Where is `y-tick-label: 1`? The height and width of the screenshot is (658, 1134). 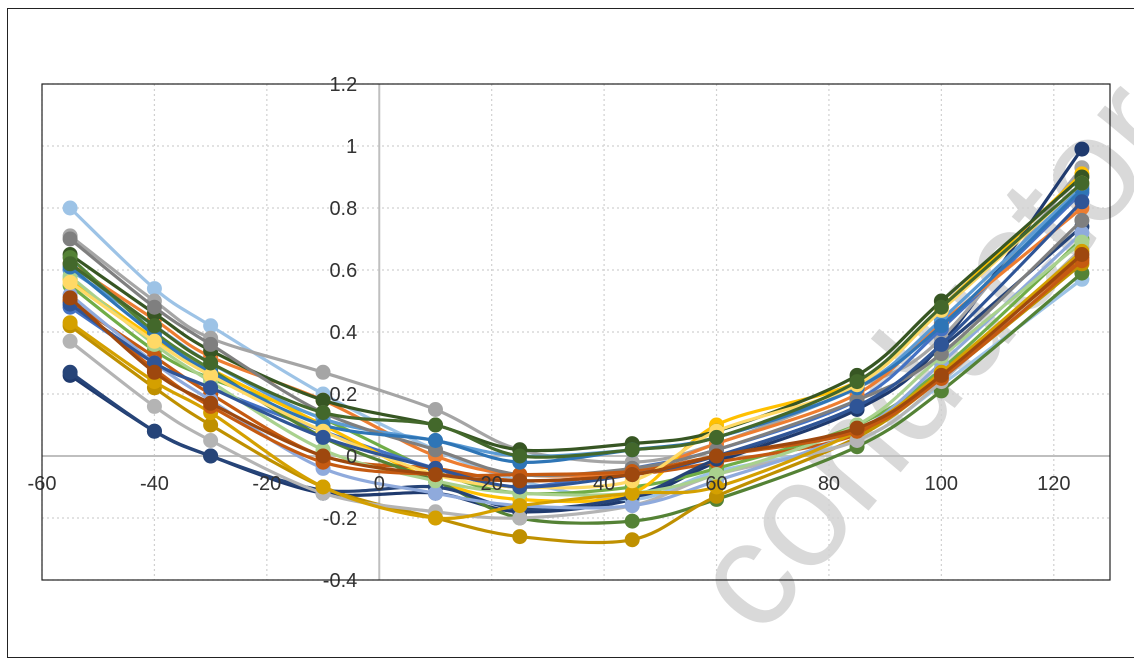
y-tick-label: 1 is located at coordinates (351, 147).